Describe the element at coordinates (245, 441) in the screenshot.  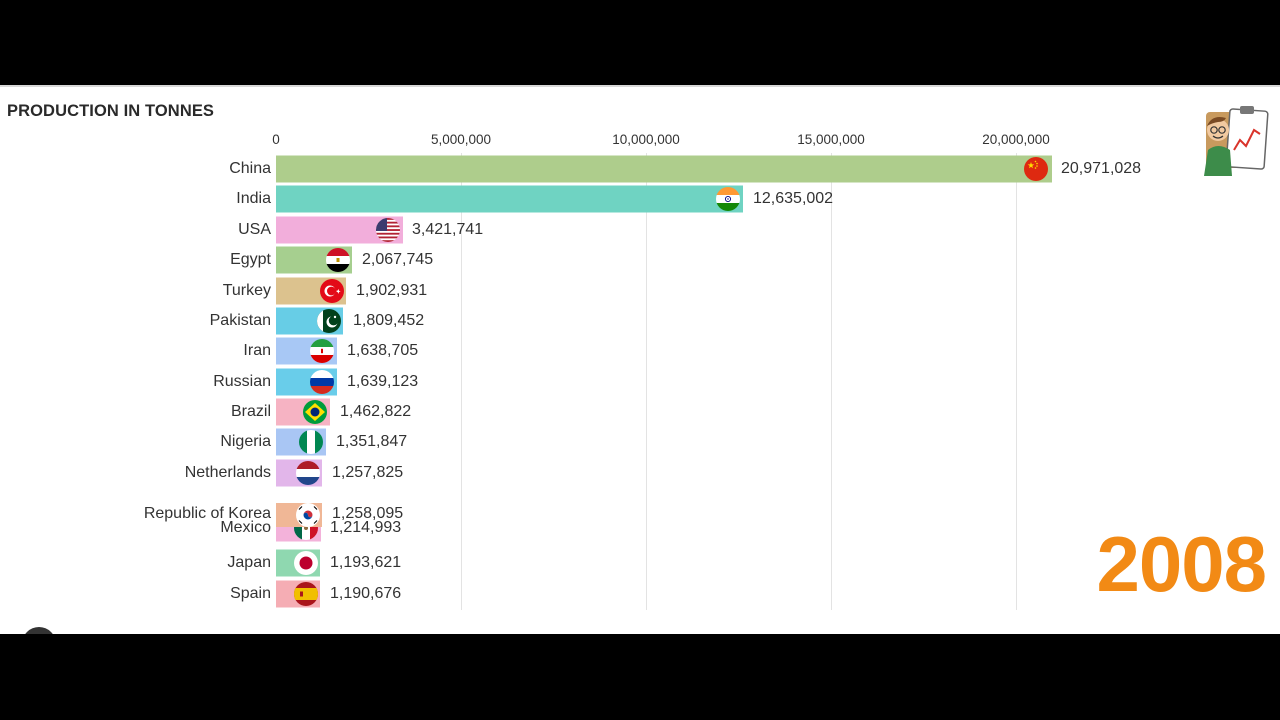
I see `row-label: Nigeria` at that location.